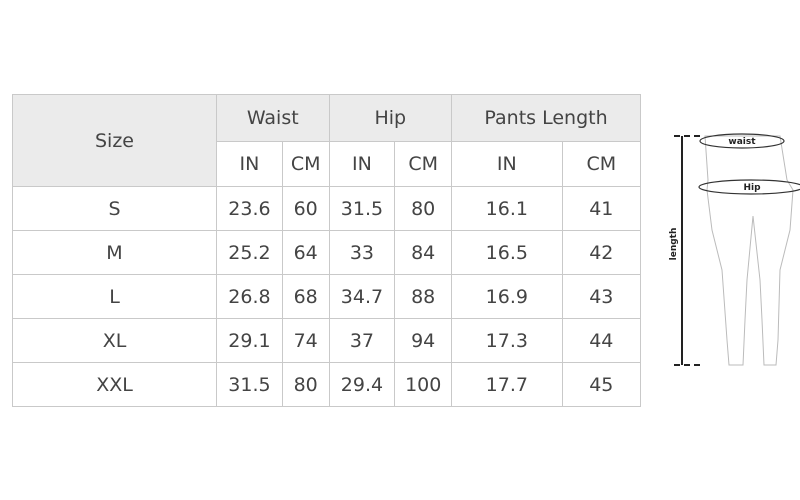 This screenshot has width=800, height=500. Describe the element at coordinates (601, 340) in the screenshot. I see `value-cell: 44` at that location.